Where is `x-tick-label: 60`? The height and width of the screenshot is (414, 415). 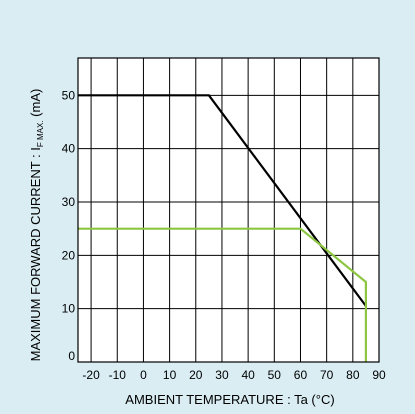
x-tick-label: 60 is located at coordinates (301, 375).